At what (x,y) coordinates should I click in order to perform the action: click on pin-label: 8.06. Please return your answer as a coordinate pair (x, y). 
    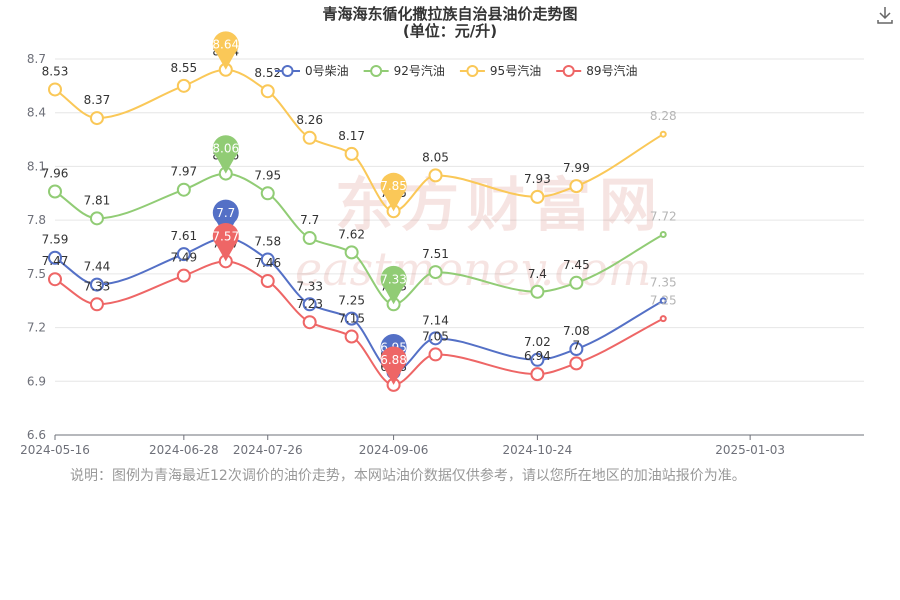
    Looking at the image, I should click on (225, 149).